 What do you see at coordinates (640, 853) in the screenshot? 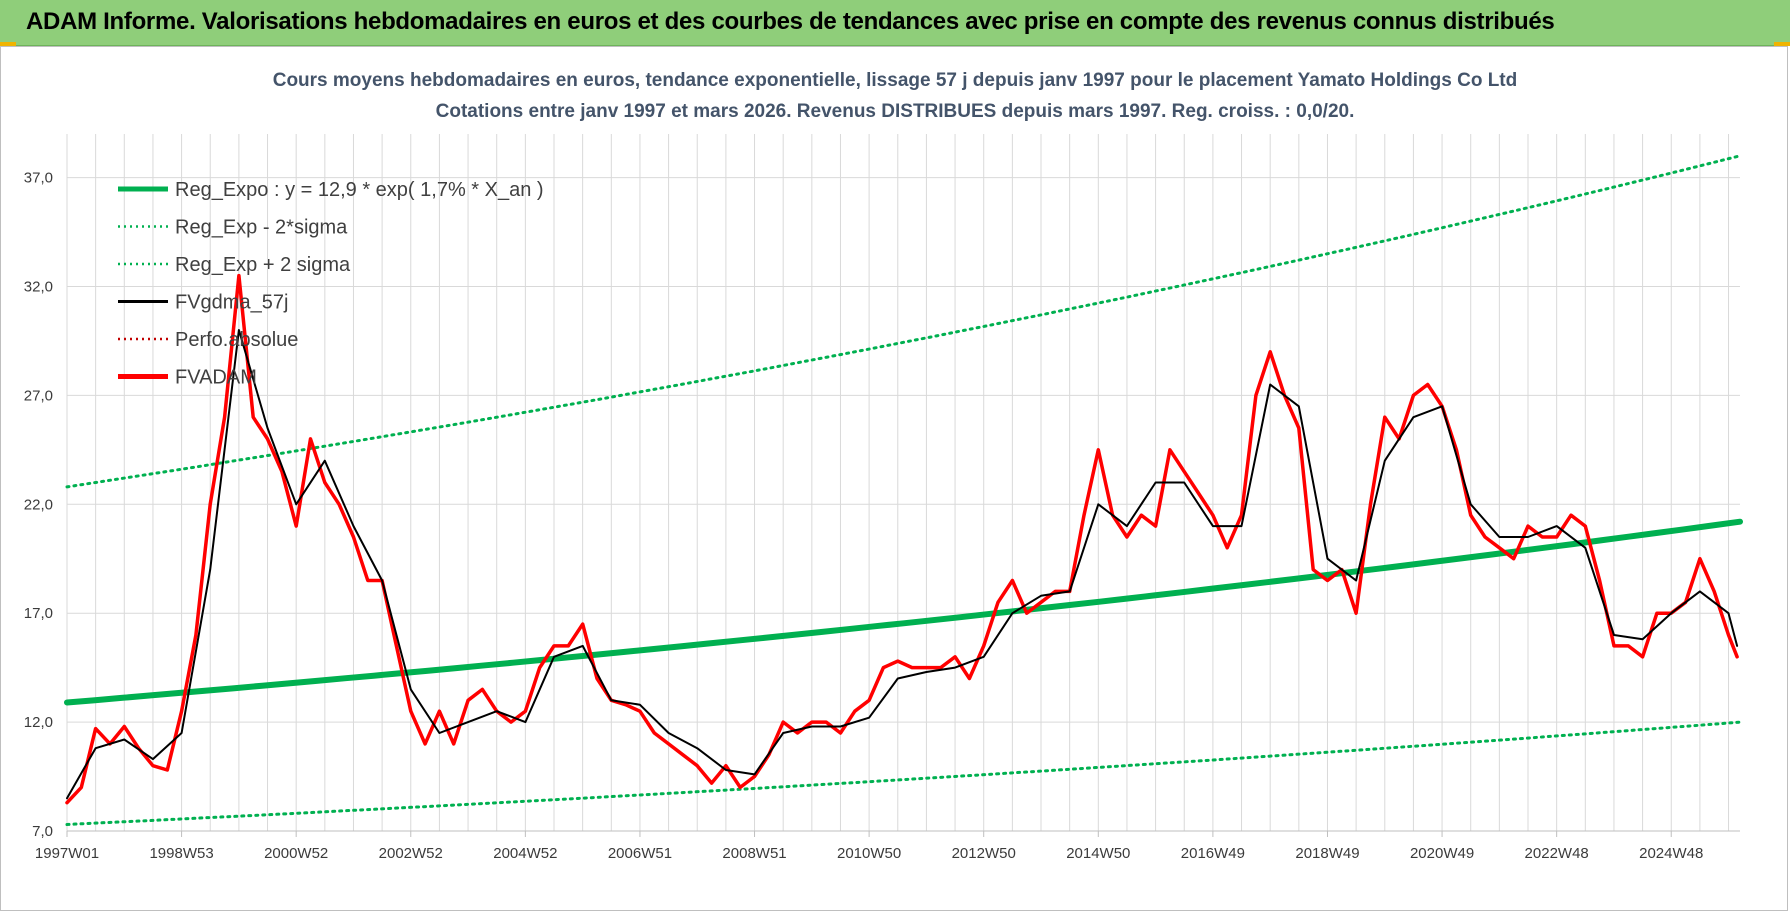
I see `x-tick-label: 2006W51` at bounding box center [640, 853].